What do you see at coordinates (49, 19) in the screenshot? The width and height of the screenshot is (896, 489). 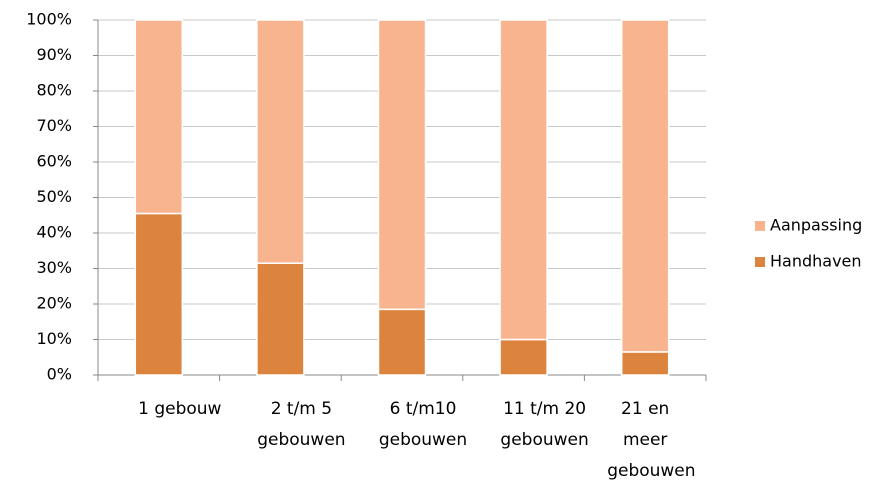 I see `y-tick-label: 100%` at bounding box center [49, 19].